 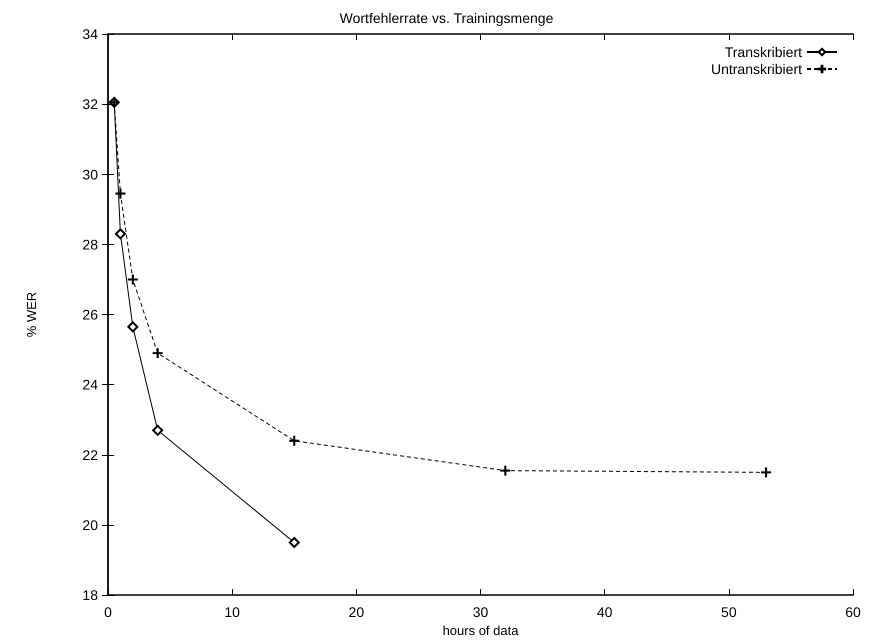 What do you see at coordinates (31, 315) in the screenshot?
I see `y-axis-title: % WER` at bounding box center [31, 315].